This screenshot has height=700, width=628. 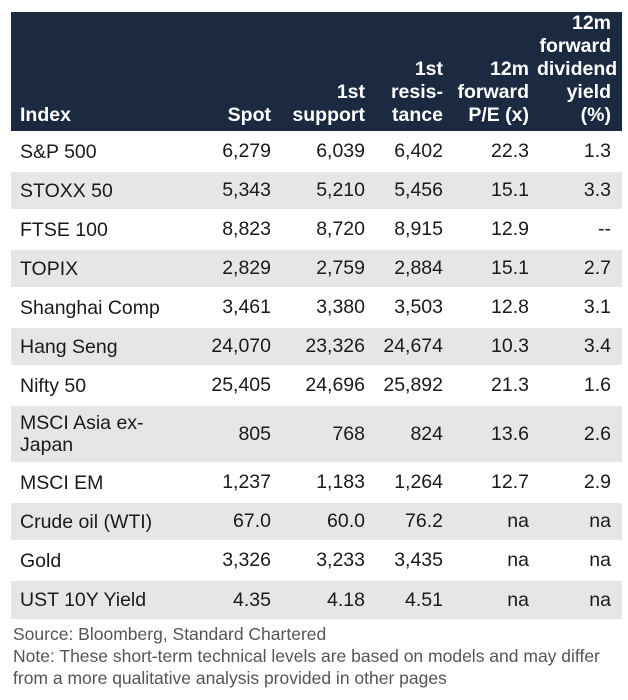 What do you see at coordinates (232, 72) in the screenshot?
I see `header-spot: Spot` at bounding box center [232, 72].